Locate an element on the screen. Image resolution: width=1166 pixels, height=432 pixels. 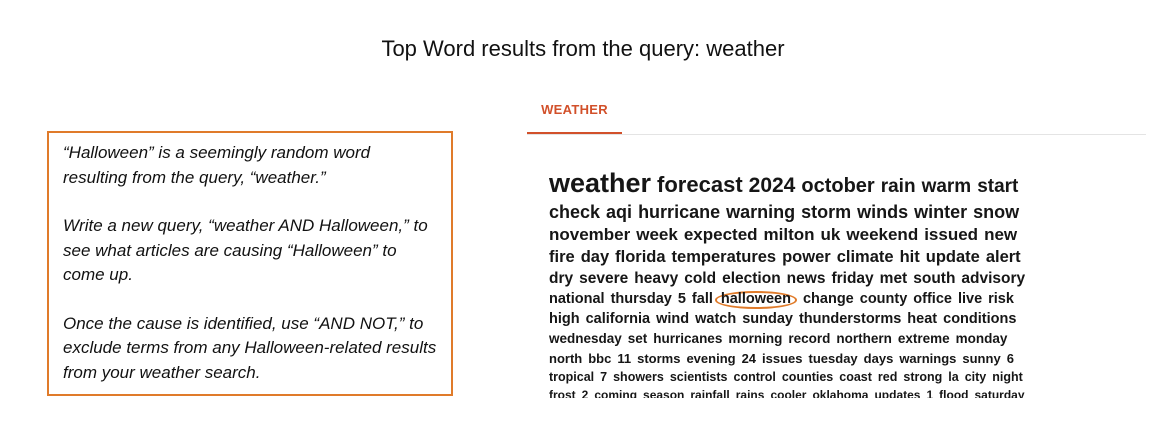
word-cloud-term-fall: fall is located at coordinates (702, 299).